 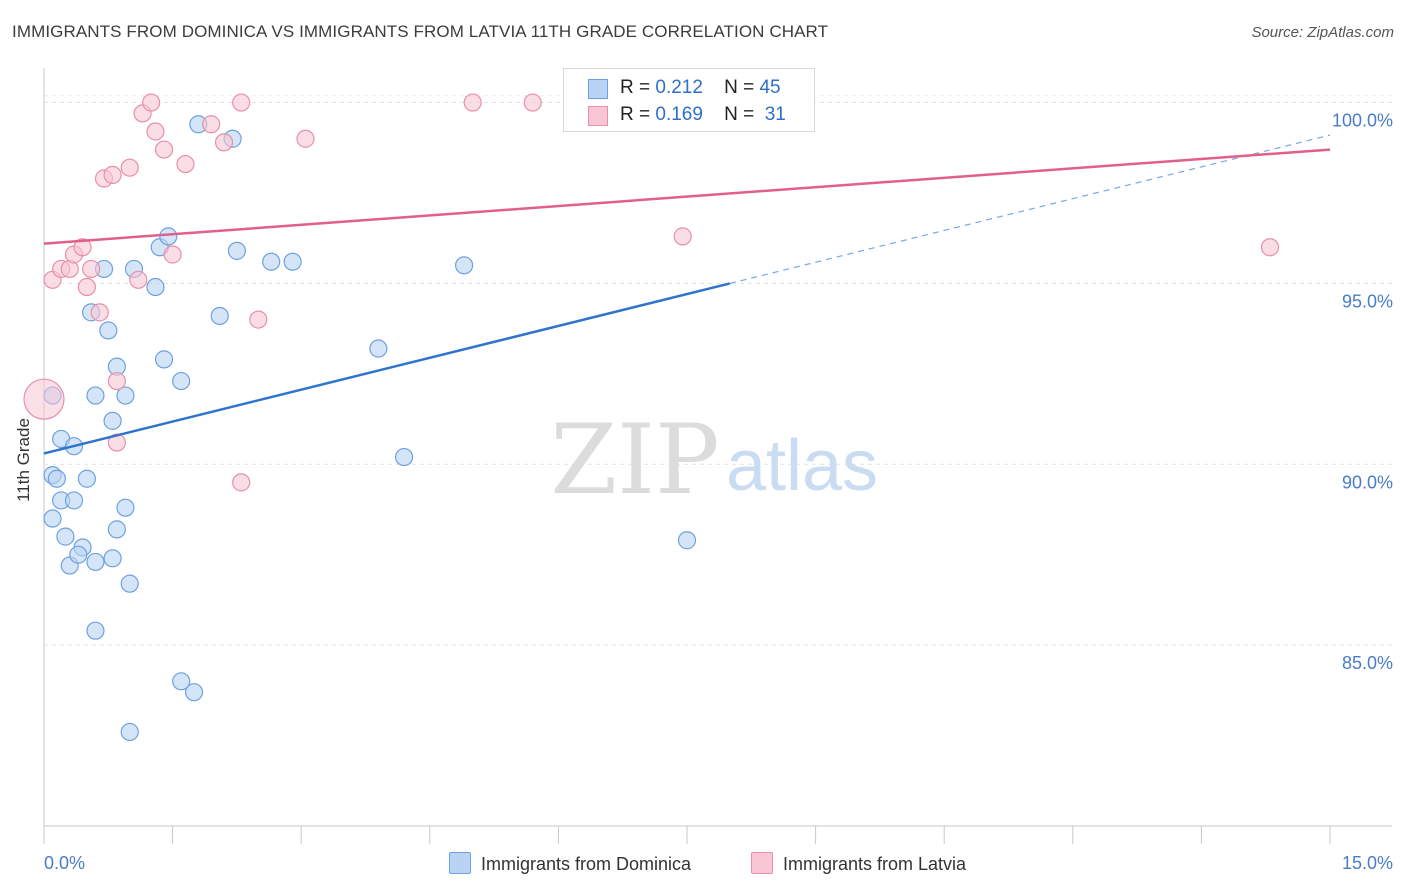 I want to click on y-tick-labels: 85.0% 90.0% 95.0% 100.0%, so click(x=1362, y=392).